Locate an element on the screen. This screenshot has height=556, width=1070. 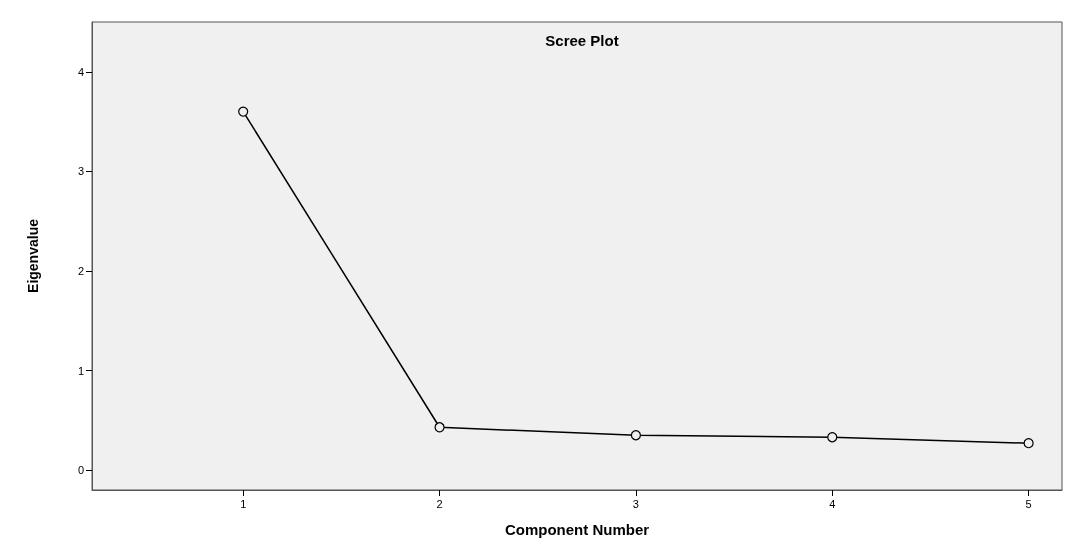
x-tick-label: 4 is located at coordinates (832, 503).